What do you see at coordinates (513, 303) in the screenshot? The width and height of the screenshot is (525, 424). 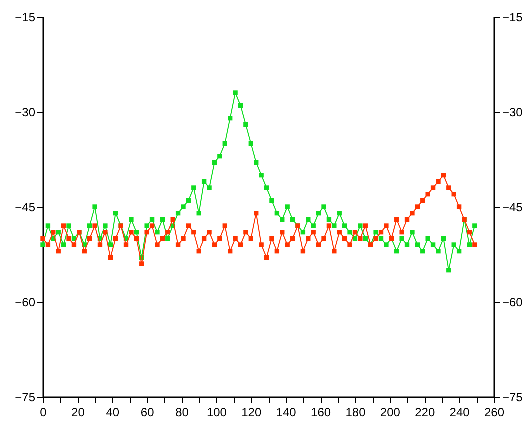 I see `y2-tick-label: −60` at bounding box center [513, 303].